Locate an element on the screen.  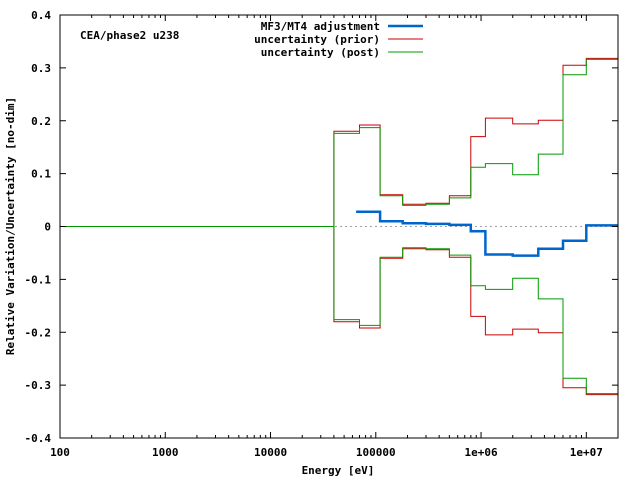
y-tick-label: 0.2 is located at coordinates (41, 121).